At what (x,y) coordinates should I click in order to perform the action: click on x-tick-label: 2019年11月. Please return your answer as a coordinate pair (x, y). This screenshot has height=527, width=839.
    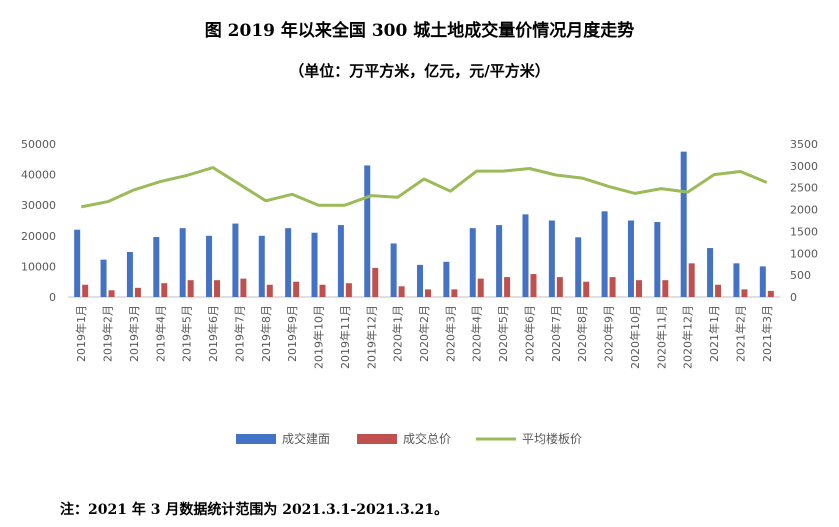
    Looking at the image, I should click on (345, 337).